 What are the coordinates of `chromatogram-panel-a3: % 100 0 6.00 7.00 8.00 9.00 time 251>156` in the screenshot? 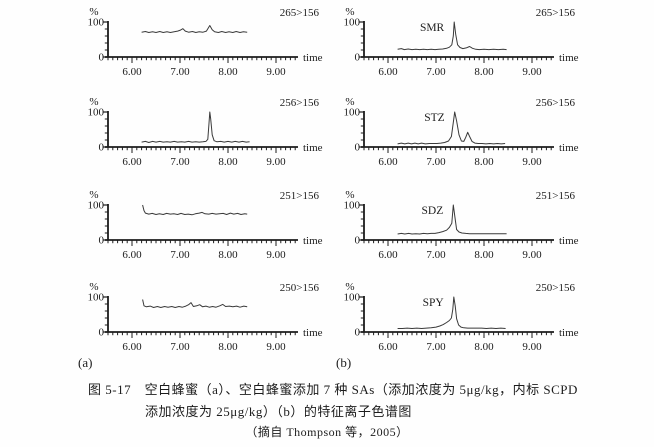 It's located at (193, 227).